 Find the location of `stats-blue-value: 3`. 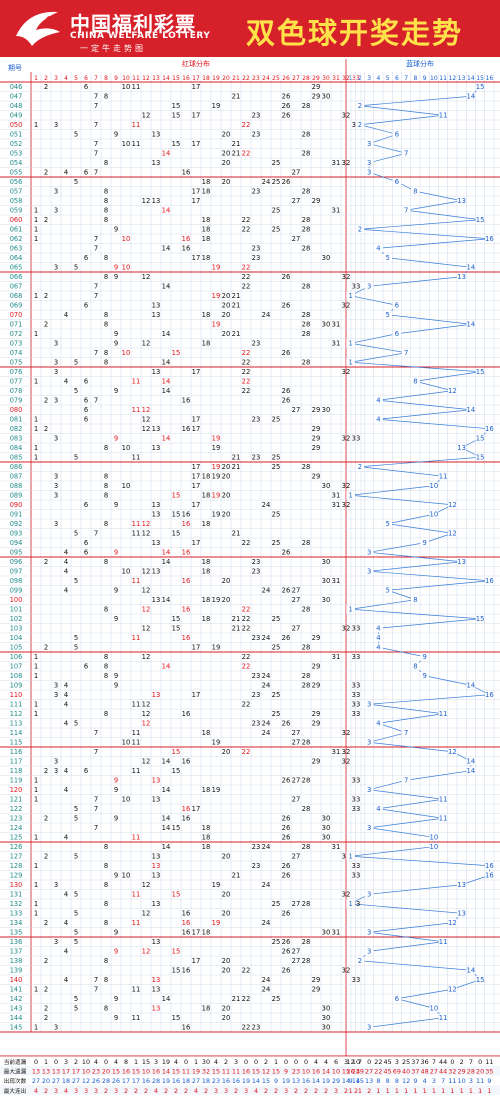

stats-blue-value: 3 is located at coordinates (471, 1081).